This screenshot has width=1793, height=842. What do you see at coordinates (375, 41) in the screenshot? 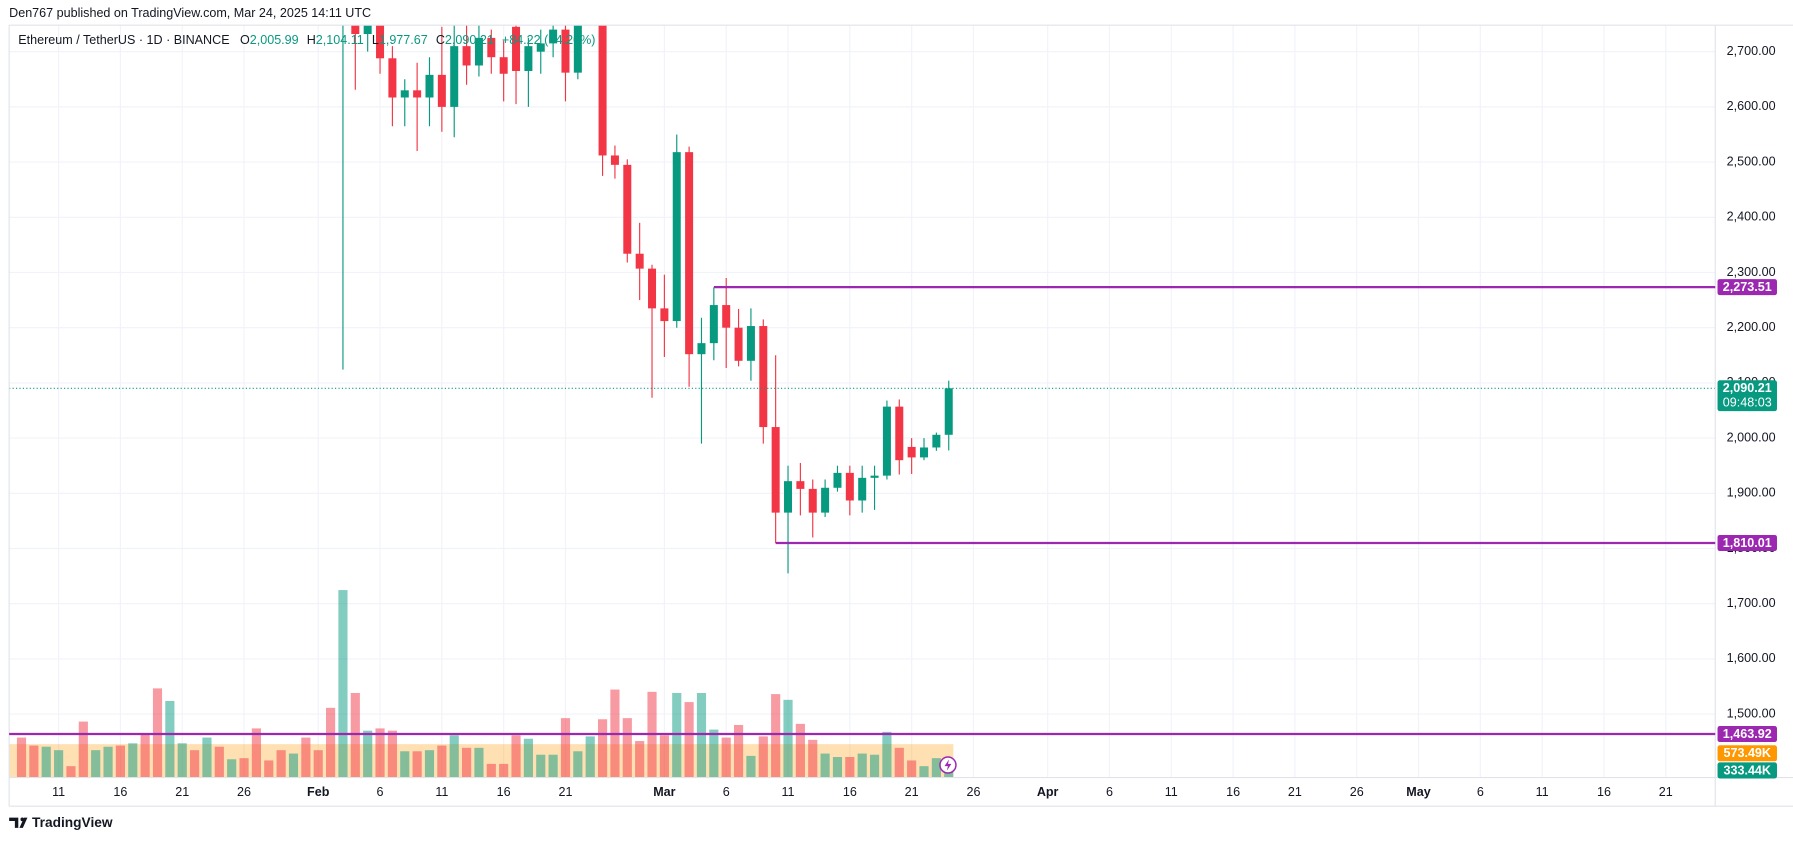
I see `legend-key: L` at bounding box center [375, 41].